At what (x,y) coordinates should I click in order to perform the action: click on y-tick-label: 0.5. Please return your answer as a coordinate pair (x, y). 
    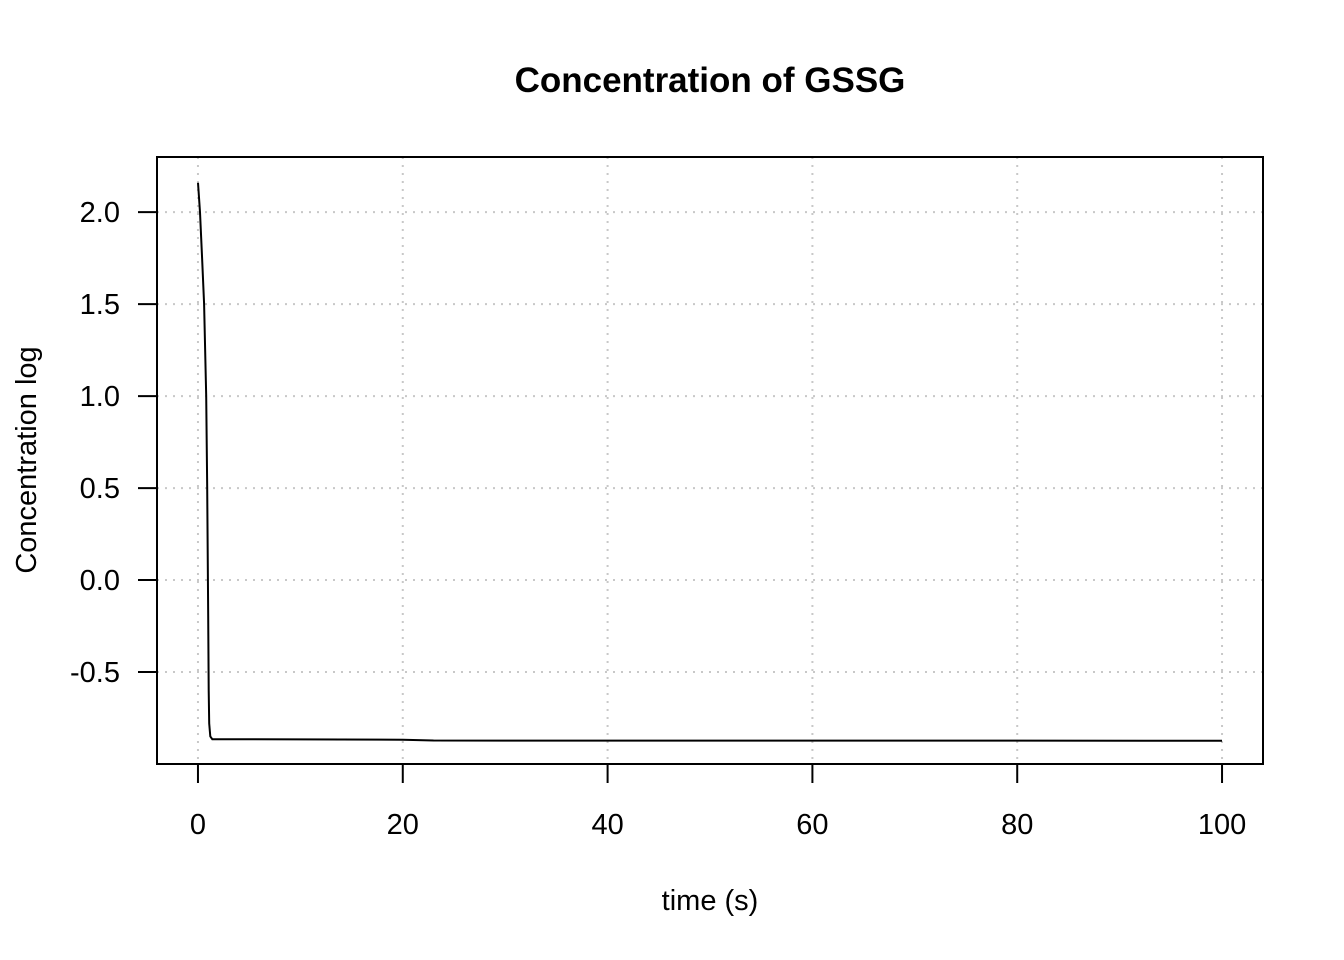
    Looking at the image, I should click on (100, 489).